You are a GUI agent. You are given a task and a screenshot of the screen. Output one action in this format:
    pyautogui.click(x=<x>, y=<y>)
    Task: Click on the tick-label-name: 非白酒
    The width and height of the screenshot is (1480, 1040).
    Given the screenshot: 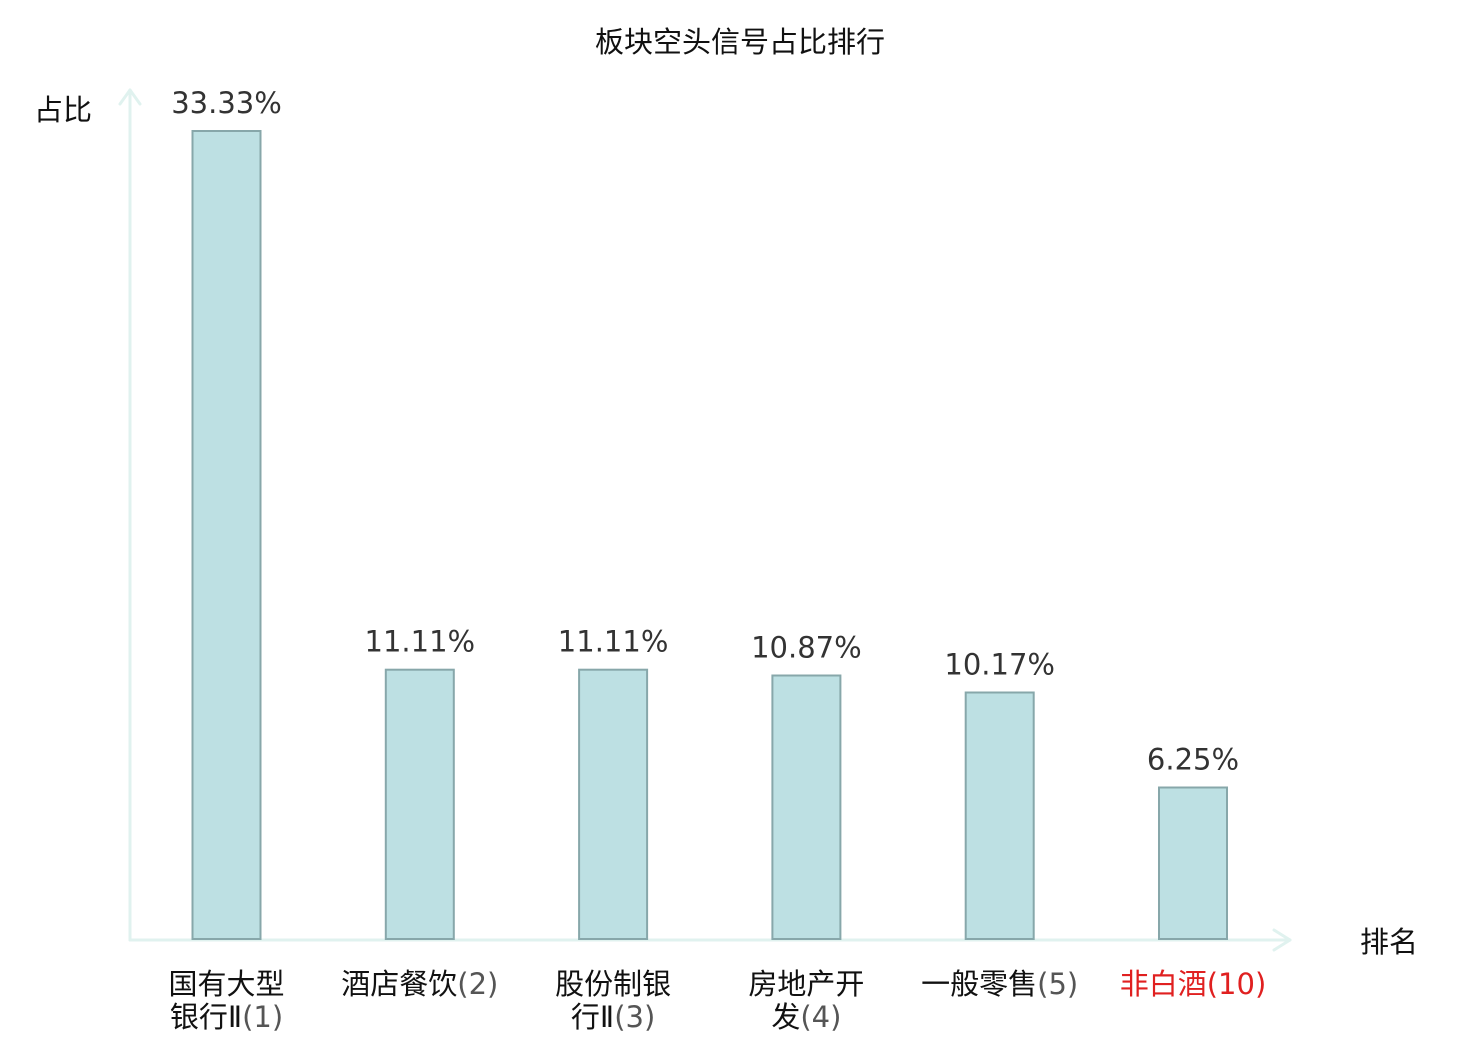 What is the action you would take?
    pyautogui.click(x=1163, y=984)
    